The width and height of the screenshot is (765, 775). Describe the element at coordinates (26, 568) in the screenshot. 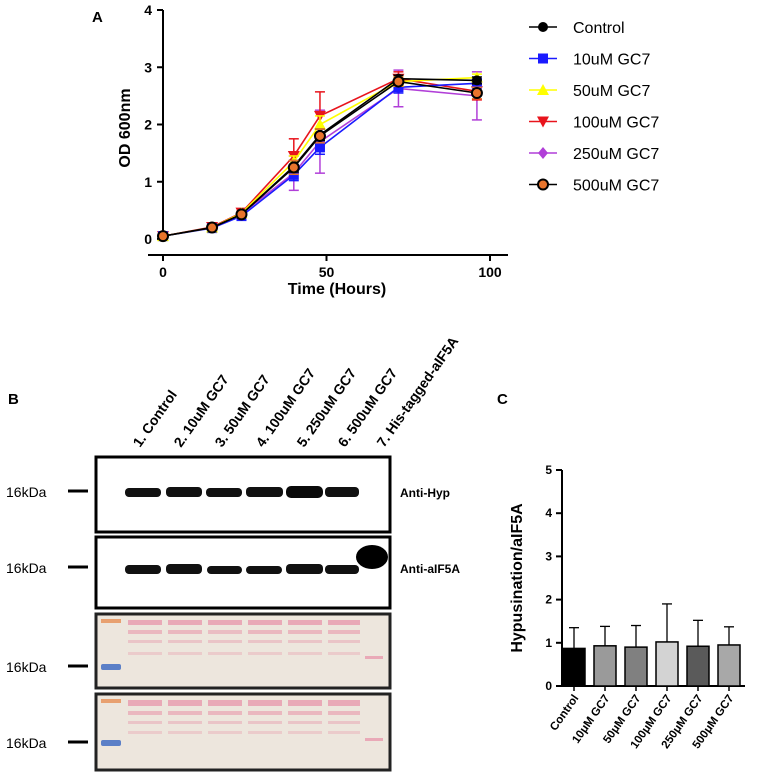

I see `marker-label-aif5a: 16kDa` at that location.